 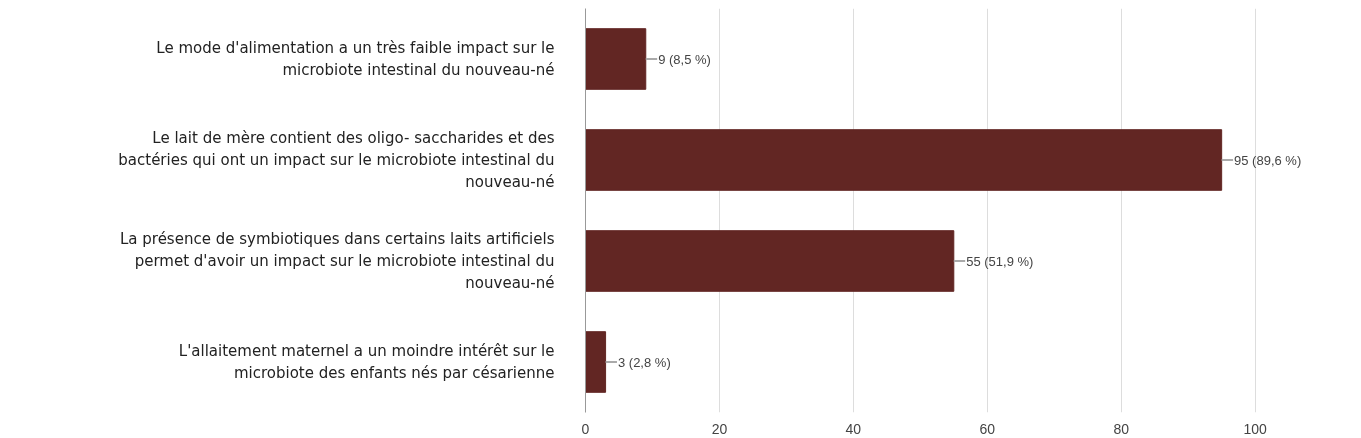 What do you see at coordinates (1121, 428) in the screenshot?
I see `x-tick-label: 80` at bounding box center [1121, 428].